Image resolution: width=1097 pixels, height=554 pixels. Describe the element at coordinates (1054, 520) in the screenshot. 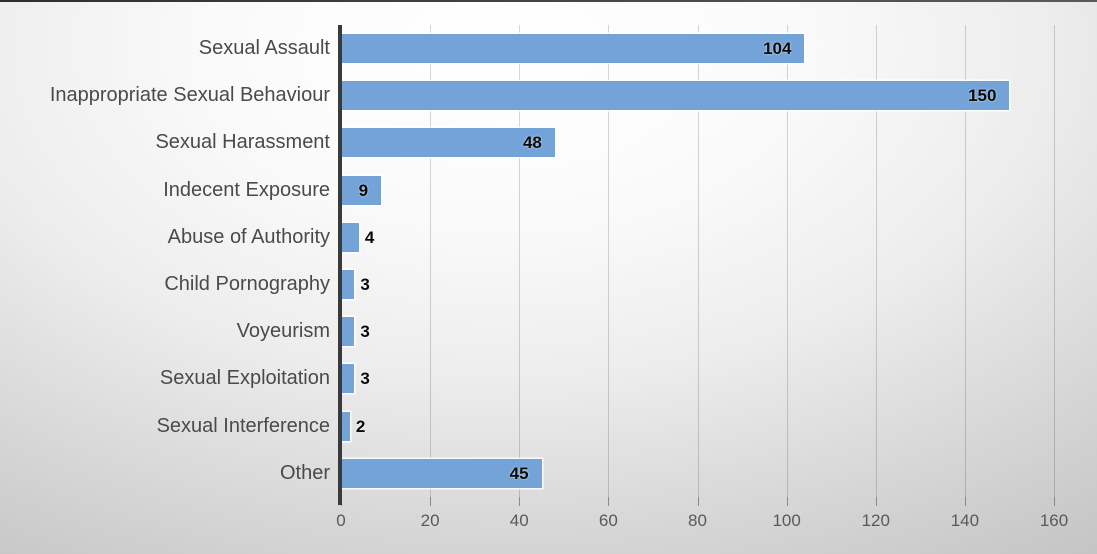

I see `x-tick-label-160: 160` at that location.